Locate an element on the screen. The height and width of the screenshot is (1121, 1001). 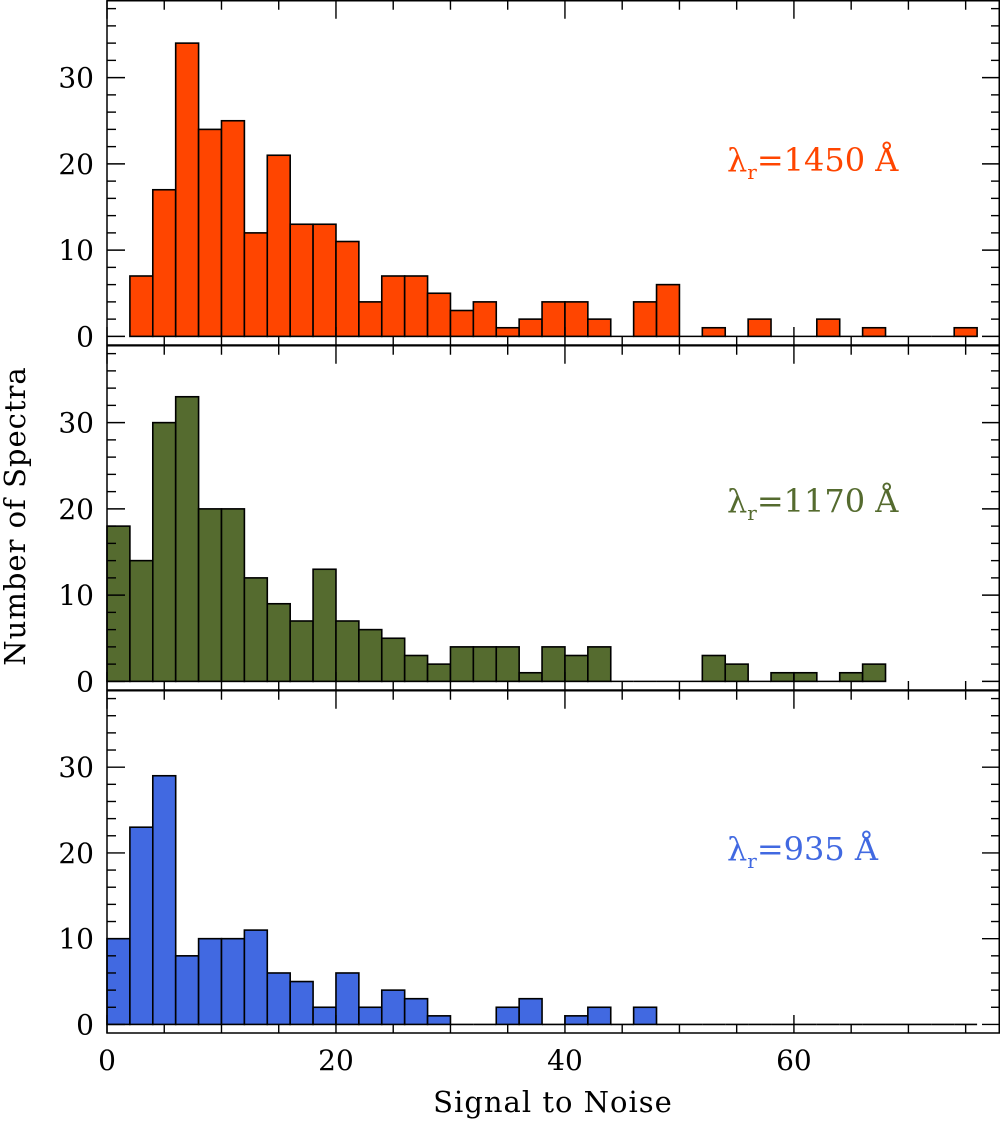
panel-label-value: =1450 Å is located at coordinates (828, 160).